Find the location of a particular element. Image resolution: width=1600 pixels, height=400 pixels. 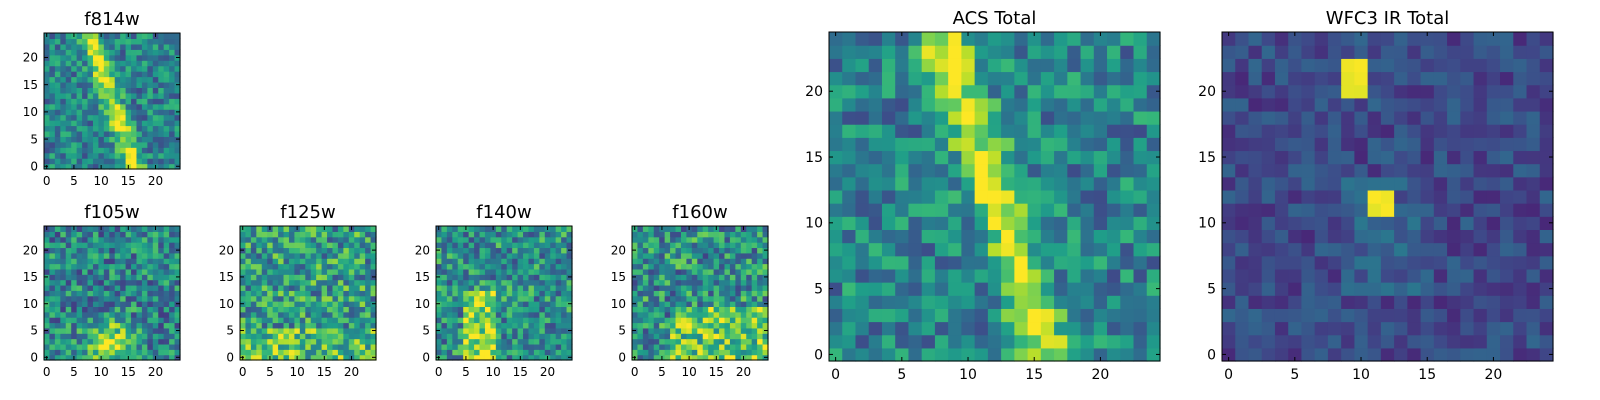

y-tick-label: 10 is located at coordinates (30, 304).